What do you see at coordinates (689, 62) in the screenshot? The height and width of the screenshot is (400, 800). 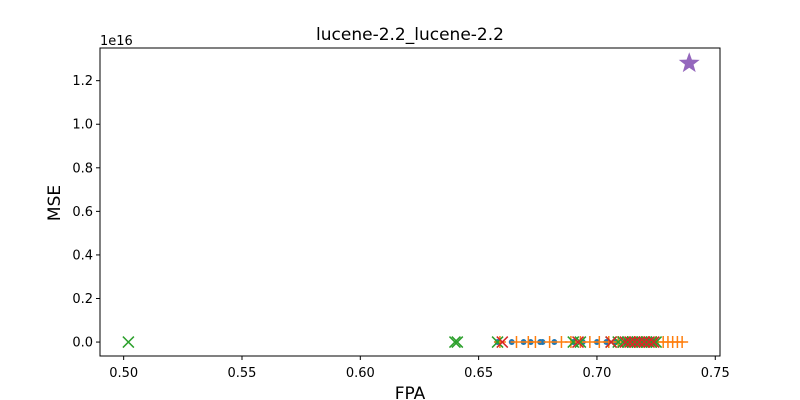 I see `data-point-star` at bounding box center [689, 62].